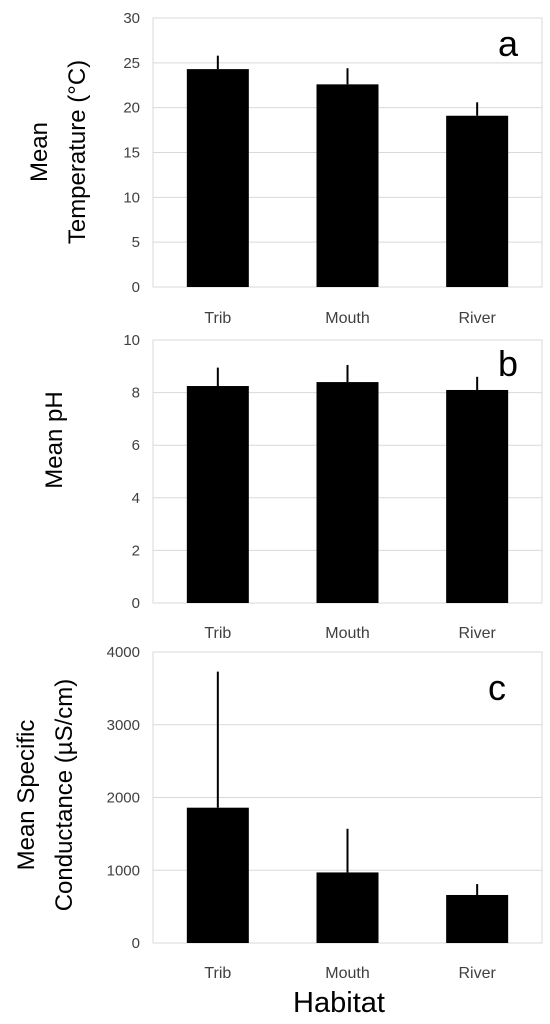 Image resolution: width=550 pixels, height=1024 pixels. What do you see at coordinates (131, 108) in the screenshot?
I see `y-tick-label: 20` at bounding box center [131, 108].